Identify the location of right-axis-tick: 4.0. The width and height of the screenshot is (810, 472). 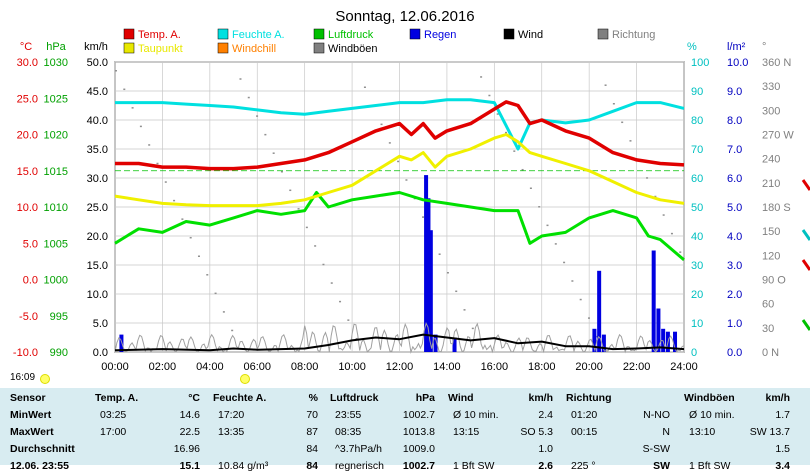
(734, 237).